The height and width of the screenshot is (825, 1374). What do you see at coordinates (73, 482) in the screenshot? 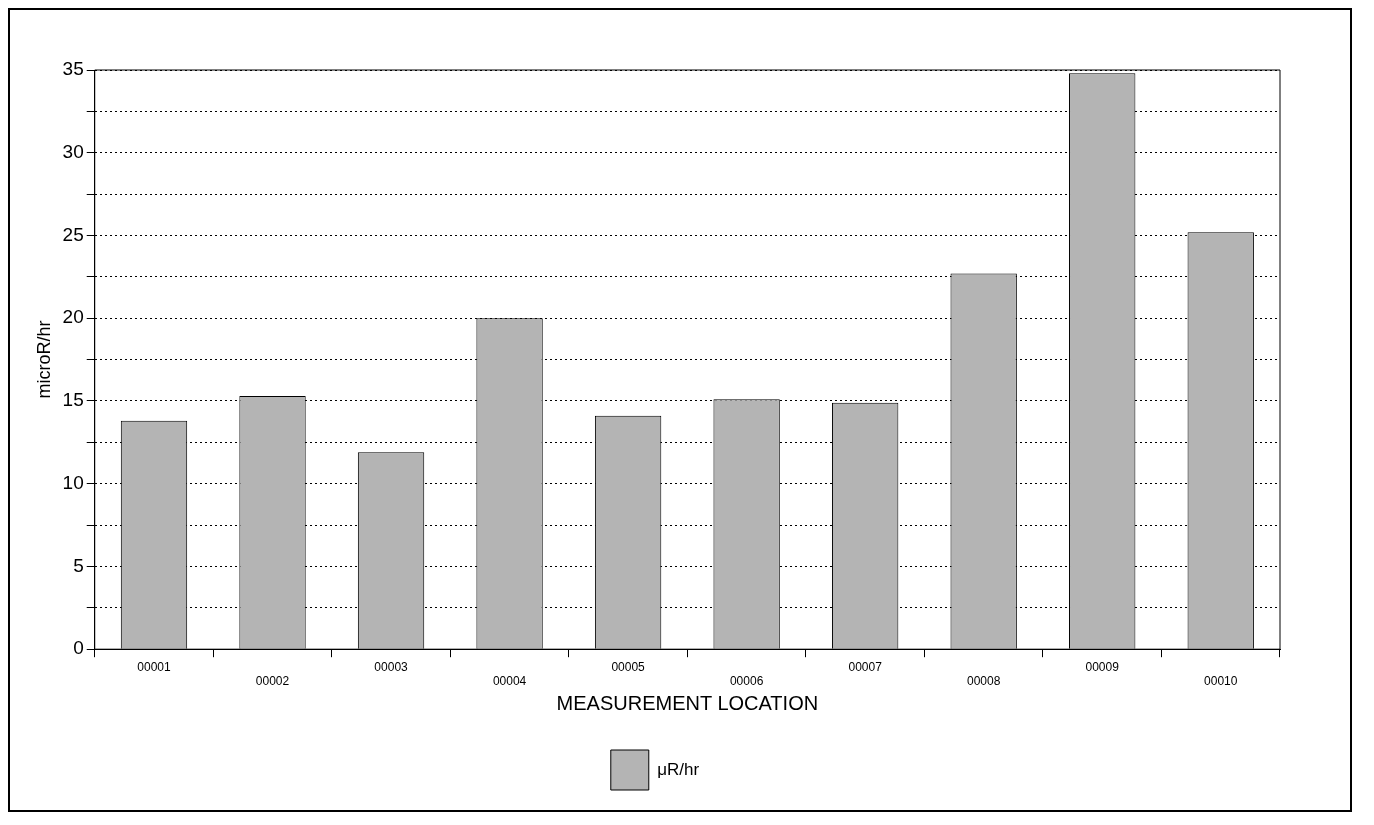
I see `y-tick-label: 10` at bounding box center [73, 482].